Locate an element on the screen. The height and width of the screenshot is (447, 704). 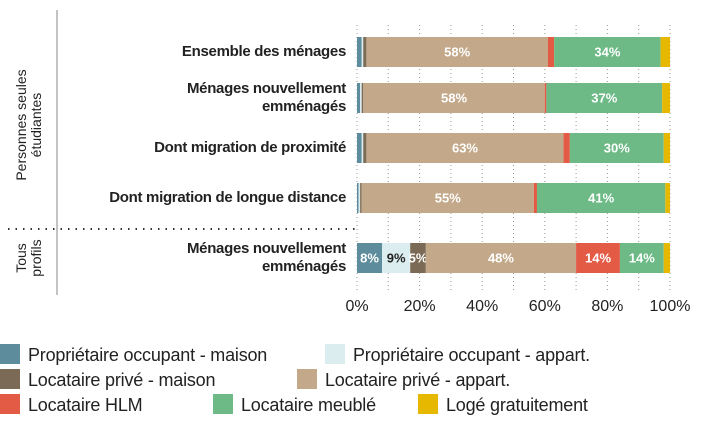
legend-item: Propriétaire occupant - maison is located at coordinates (133, 355).